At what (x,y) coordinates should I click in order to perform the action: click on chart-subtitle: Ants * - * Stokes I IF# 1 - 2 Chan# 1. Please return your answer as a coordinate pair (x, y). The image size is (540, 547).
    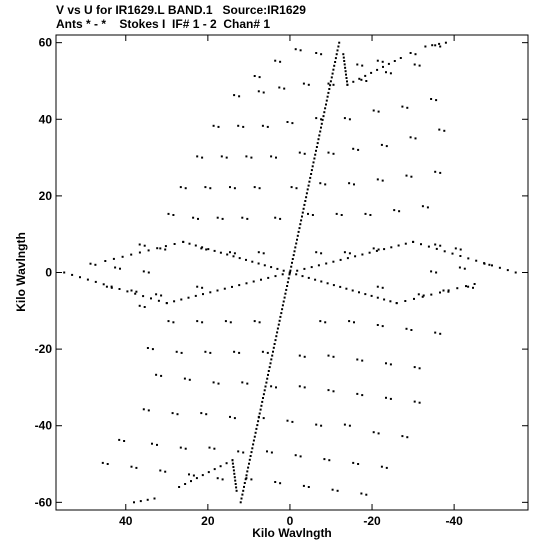
    Looking at the image, I should click on (163, 24).